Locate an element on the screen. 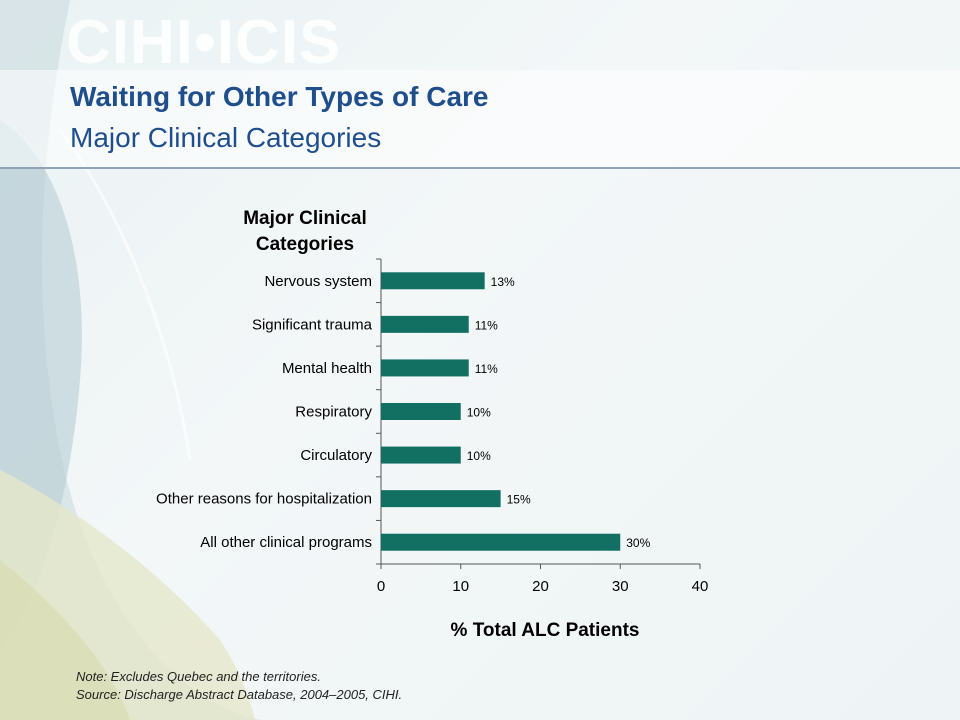 The image size is (960, 720). data-label: 15% is located at coordinates (519, 500).